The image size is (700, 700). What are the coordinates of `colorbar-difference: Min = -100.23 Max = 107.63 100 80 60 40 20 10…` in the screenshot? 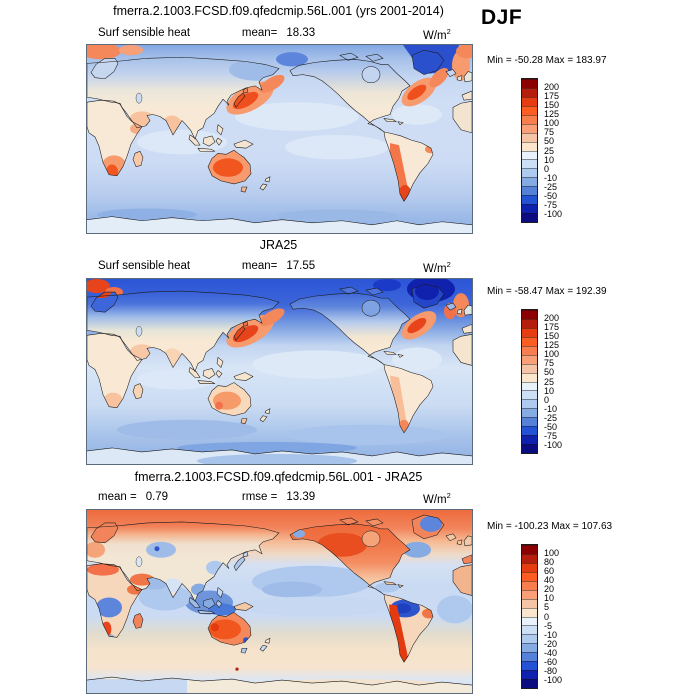 It's located at (549, 608).